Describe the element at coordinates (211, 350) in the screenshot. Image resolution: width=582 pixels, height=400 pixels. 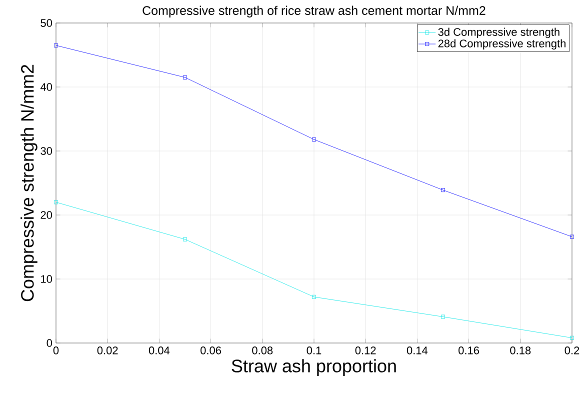
I see `x-tick-label: 0.06` at that location.